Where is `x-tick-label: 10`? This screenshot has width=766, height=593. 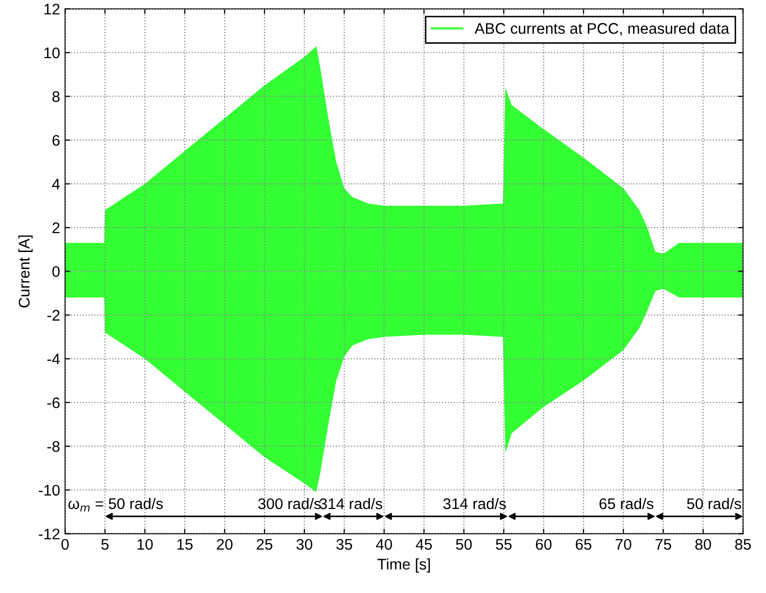 x-tick-label: 10 is located at coordinates (145, 544).